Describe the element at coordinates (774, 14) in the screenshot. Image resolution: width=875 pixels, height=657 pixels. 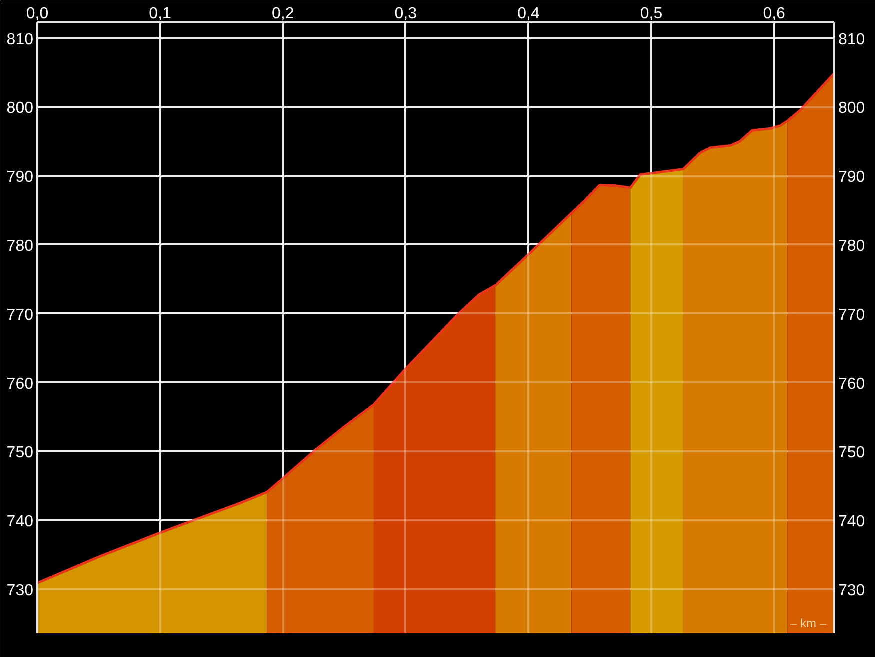
I see `x-tick-label: 0,6` at that location.